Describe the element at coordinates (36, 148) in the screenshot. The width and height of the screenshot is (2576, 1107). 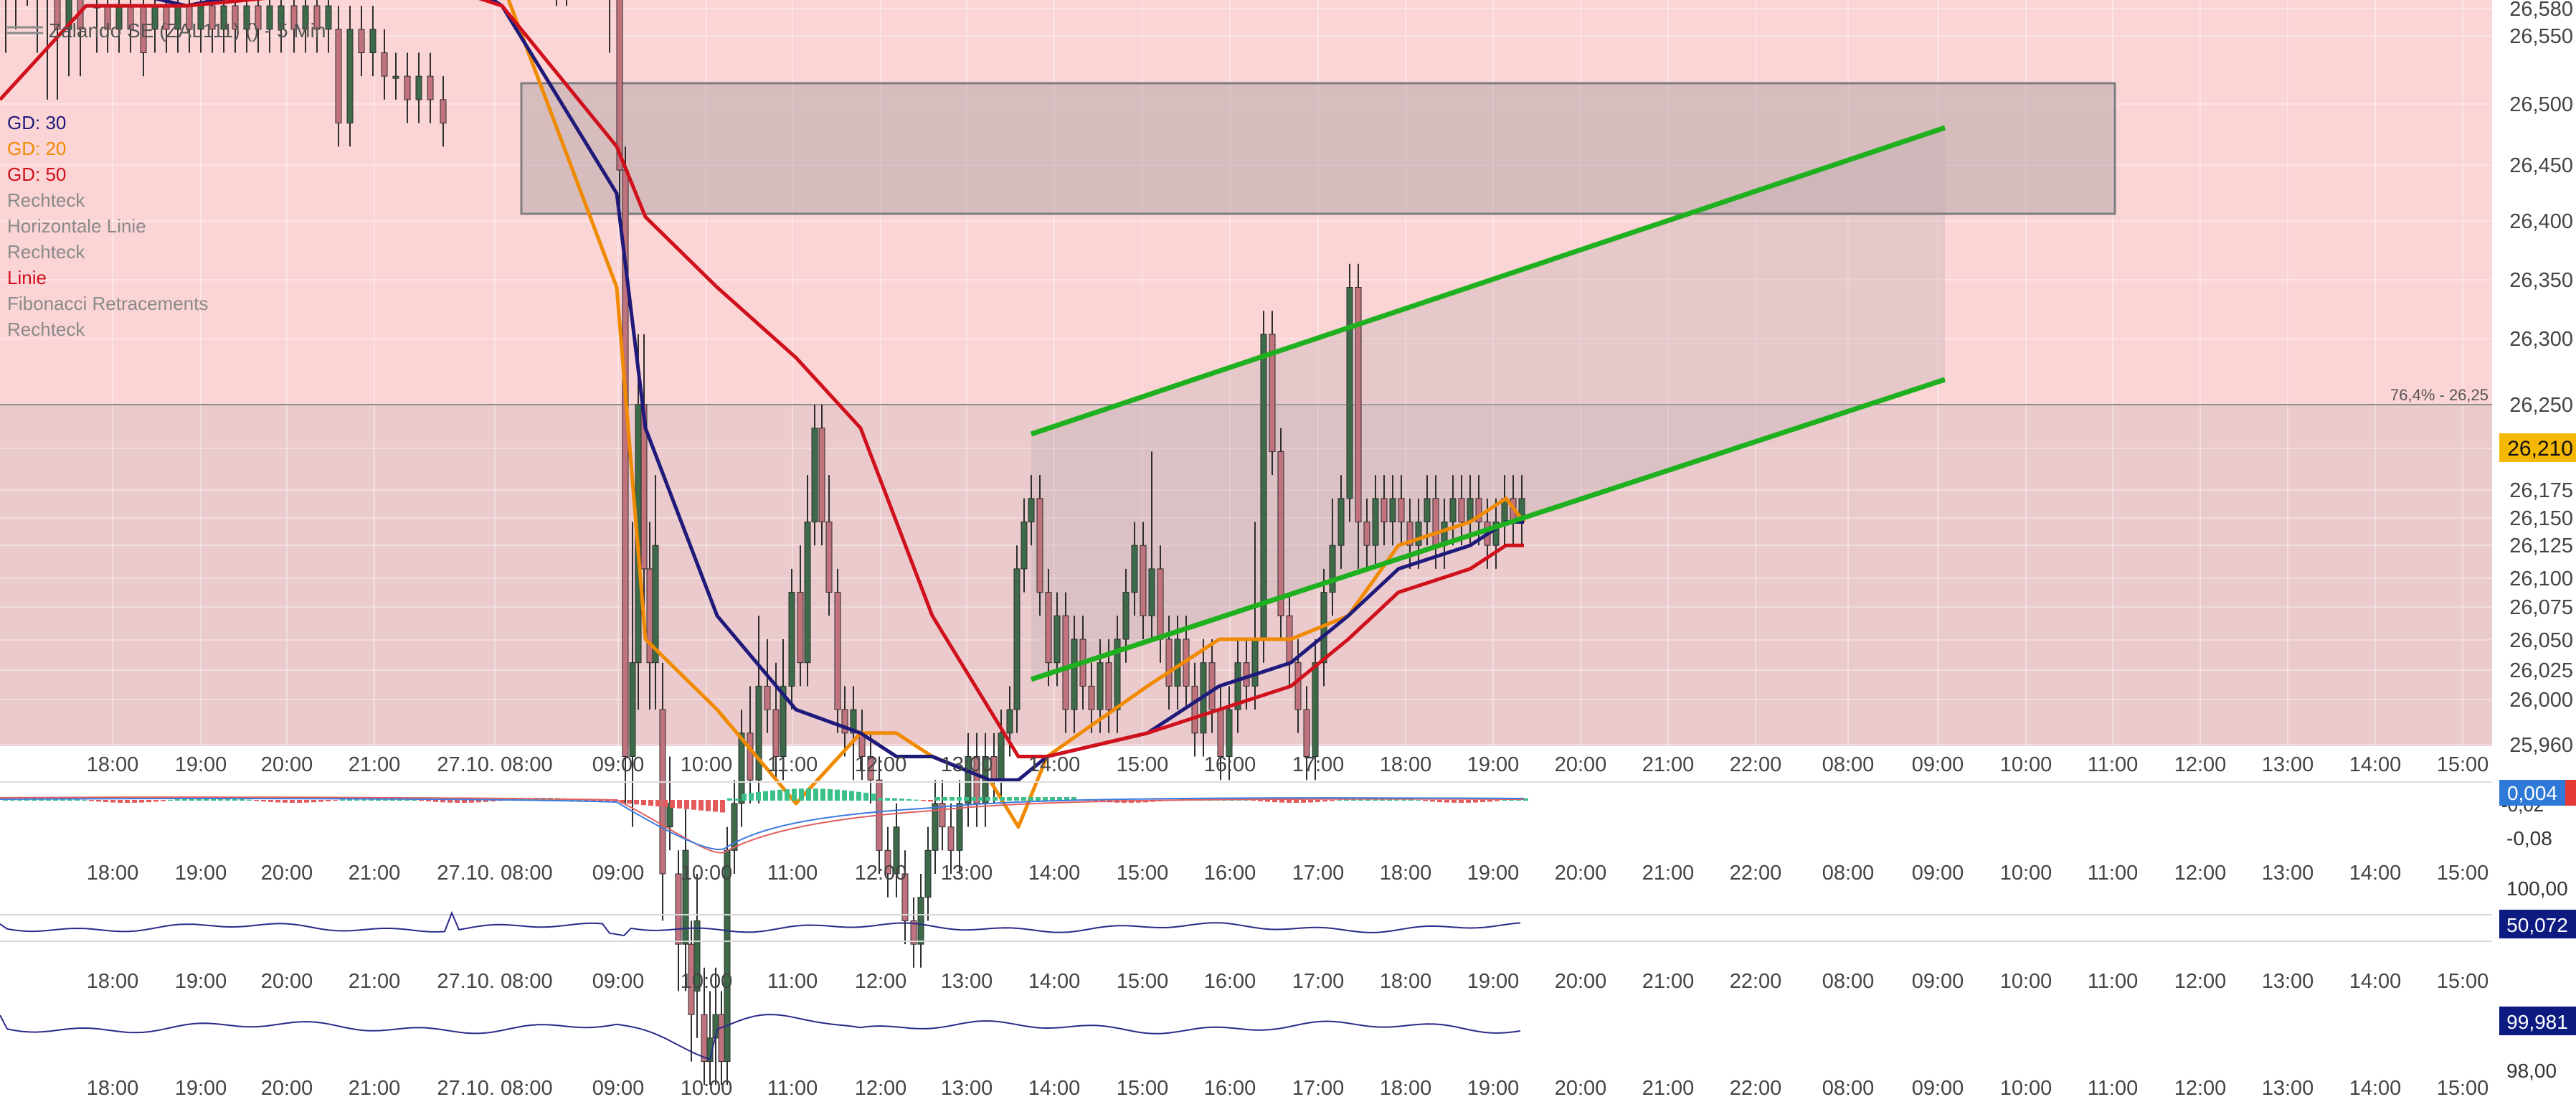
I see `legend-item: GD: 20` at that location.